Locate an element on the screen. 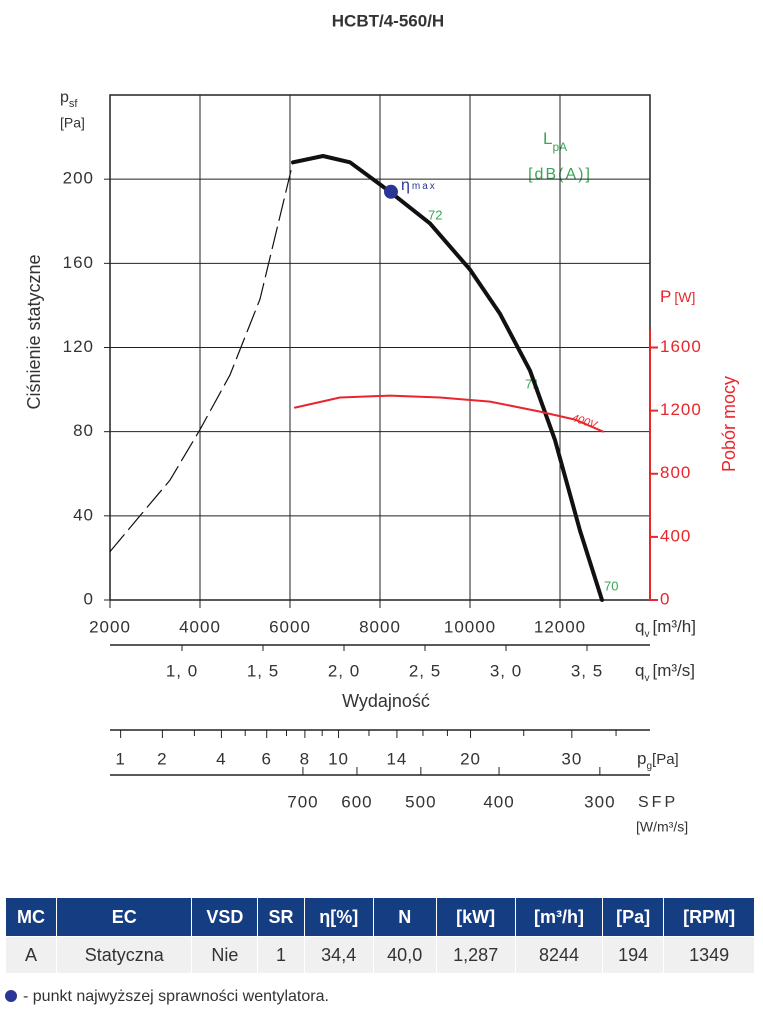 This screenshot has width=763, height=1023. pg-tick-label: 8 is located at coordinates (305, 758).